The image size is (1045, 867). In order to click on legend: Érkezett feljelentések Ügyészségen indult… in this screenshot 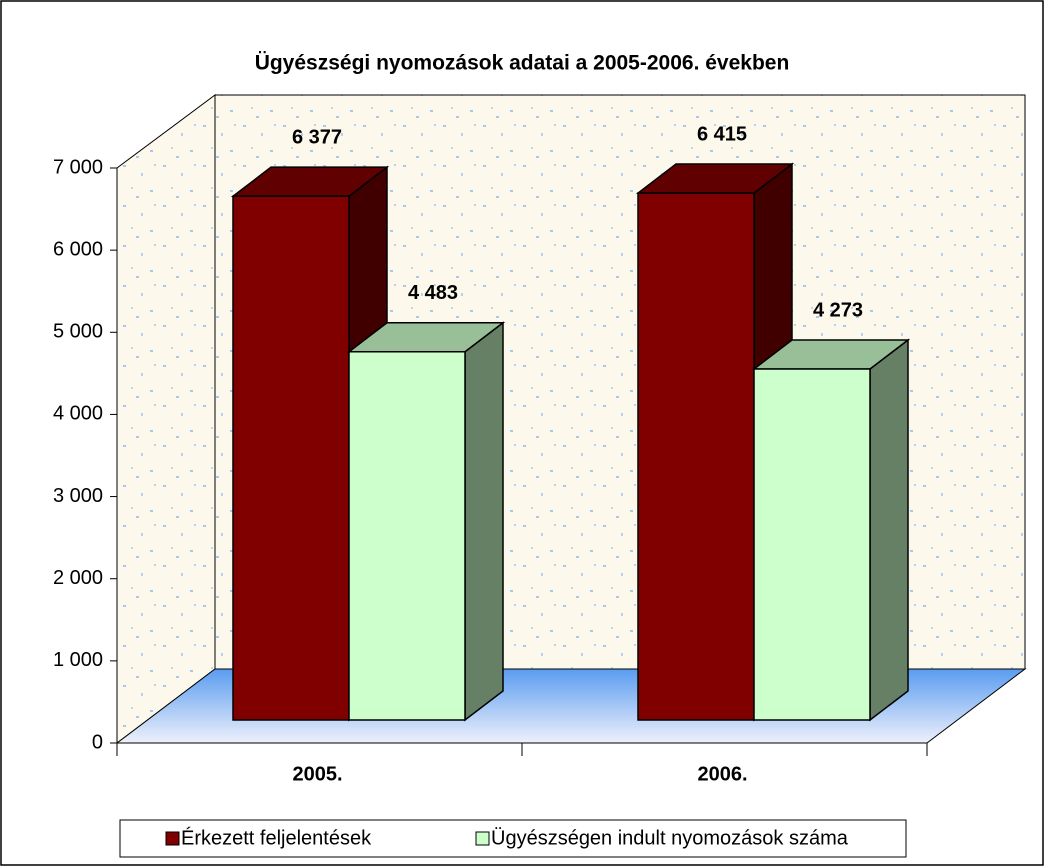, I will do `click(513, 838)`.